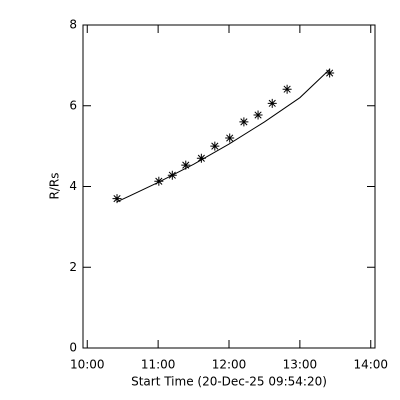 The width and height of the screenshot is (400, 400). Describe the element at coordinates (87, 365) in the screenshot. I see `x-tick-label: 10:00` at that location.